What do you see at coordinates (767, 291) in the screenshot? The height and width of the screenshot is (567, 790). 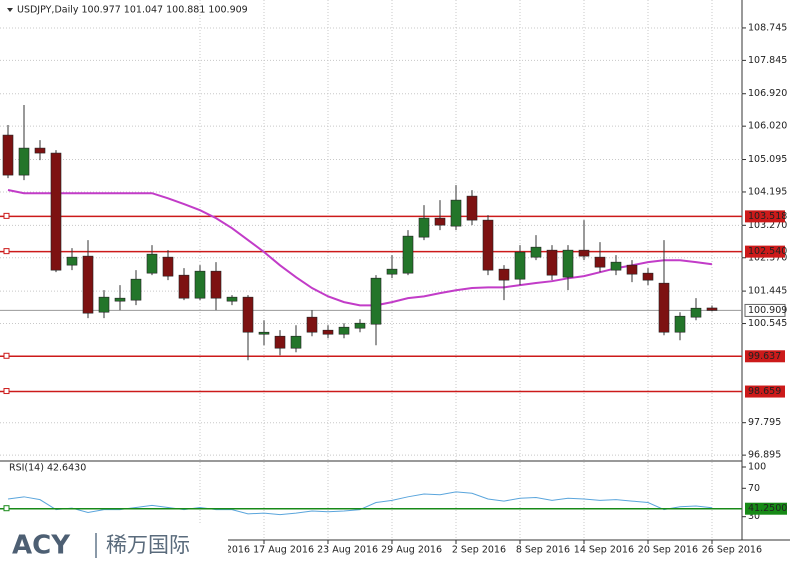 I see `y-tick-label: 101.445` at bounding box center [767, 291].